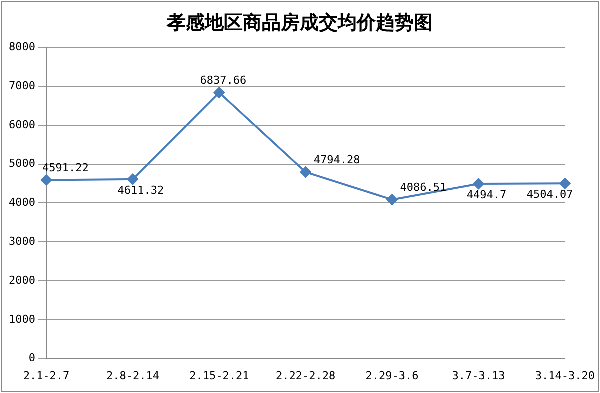 This screenshot has height=393, width=600. What do you see at coordinates (141, 190) in the screenshot?
I see `data-label: 4611.32` at bounding box center [141, 190].